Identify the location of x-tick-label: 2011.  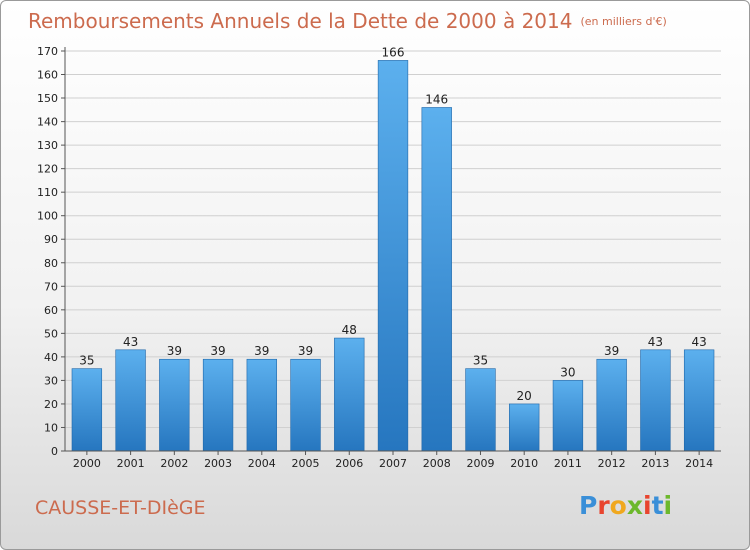
(568, 463).